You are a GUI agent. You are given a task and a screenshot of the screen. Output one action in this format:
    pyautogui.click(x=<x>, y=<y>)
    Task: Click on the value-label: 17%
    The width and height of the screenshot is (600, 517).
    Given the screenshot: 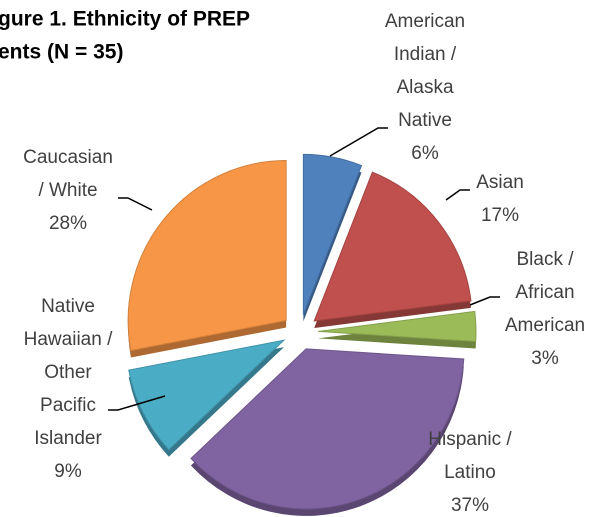 What is the action you would take?
    pyautogui.click(x=500, y=215)
    